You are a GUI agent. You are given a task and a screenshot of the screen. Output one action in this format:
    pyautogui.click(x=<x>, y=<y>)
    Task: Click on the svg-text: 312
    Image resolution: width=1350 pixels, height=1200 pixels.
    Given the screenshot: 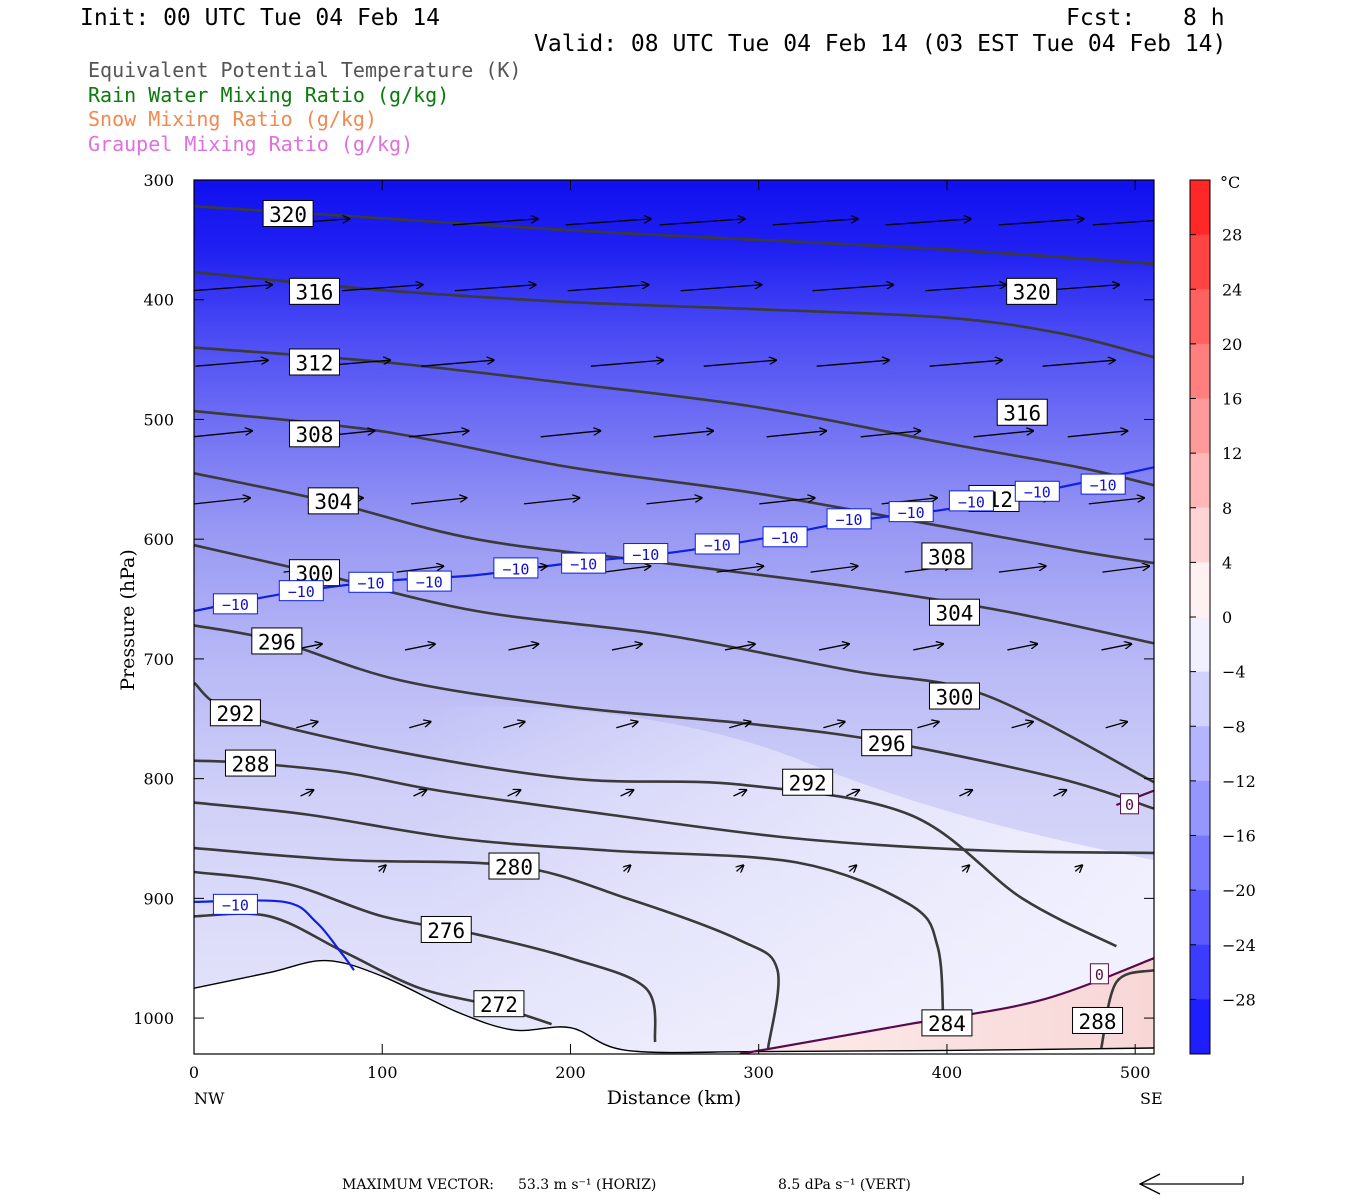 What is the action you would take?
    pyautogui.click(x=315, y=363)
    